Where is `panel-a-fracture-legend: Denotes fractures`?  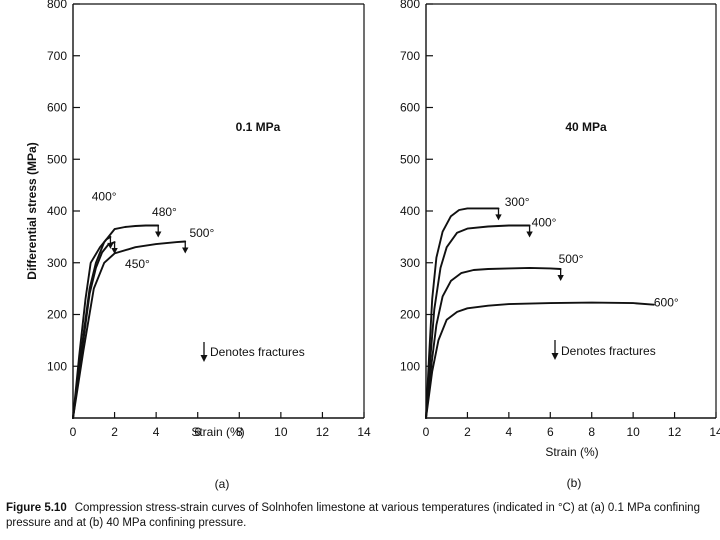 panel-a-fracture-legend: Denotes fractures is located at coordinates (252, 352).